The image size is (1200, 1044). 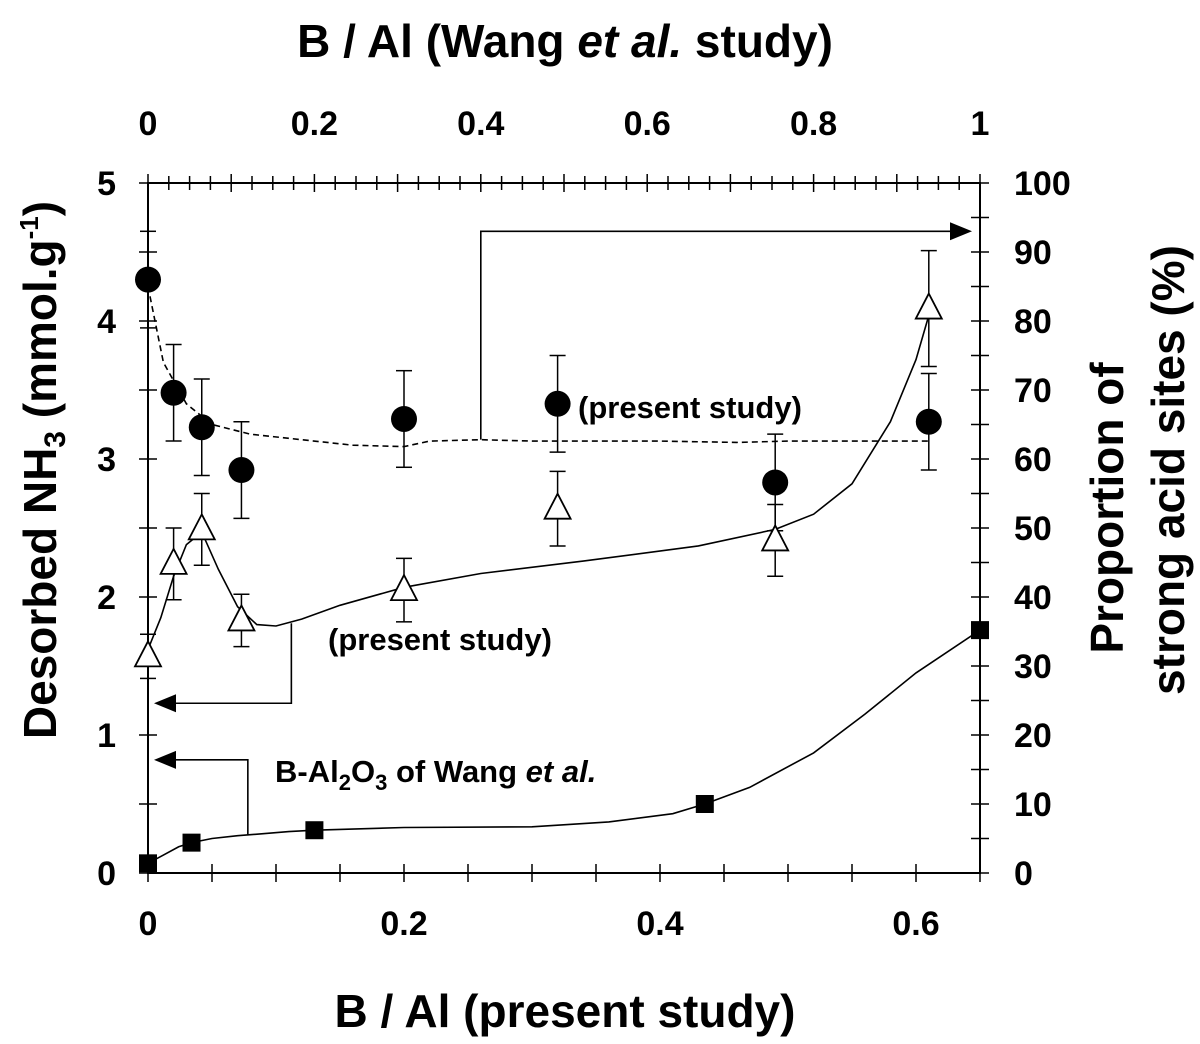 I want to click on bottom-axis-tick-label: 0, so click(x=148, y=924).